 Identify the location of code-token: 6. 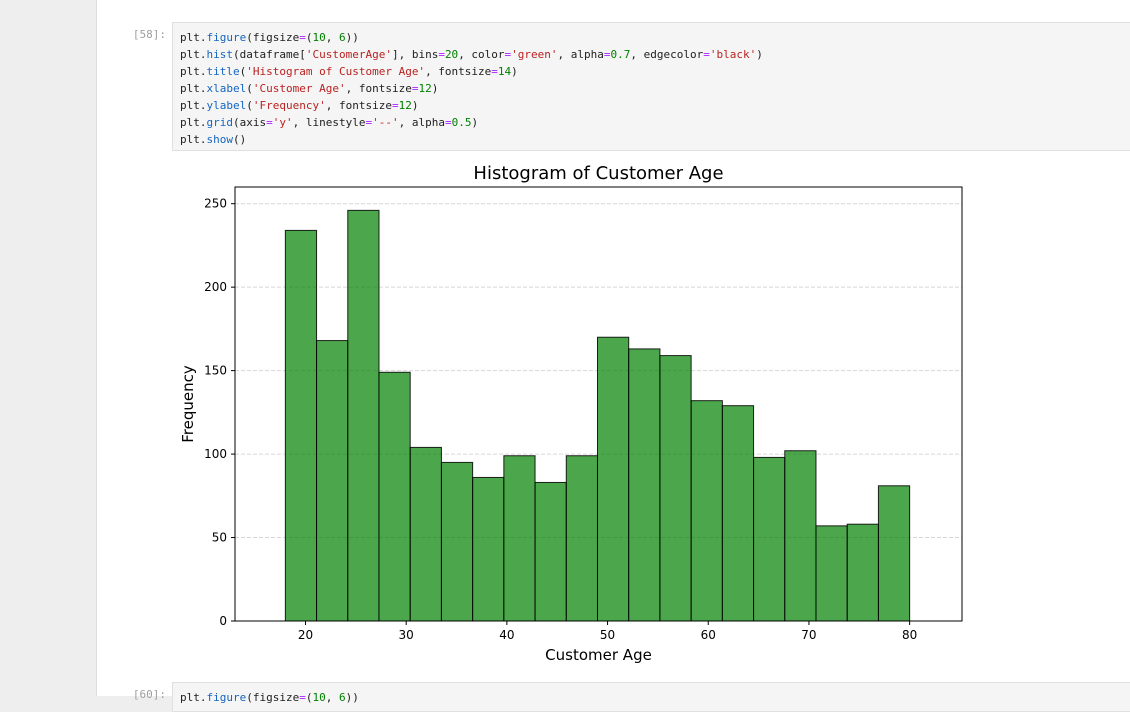
(342, 697).